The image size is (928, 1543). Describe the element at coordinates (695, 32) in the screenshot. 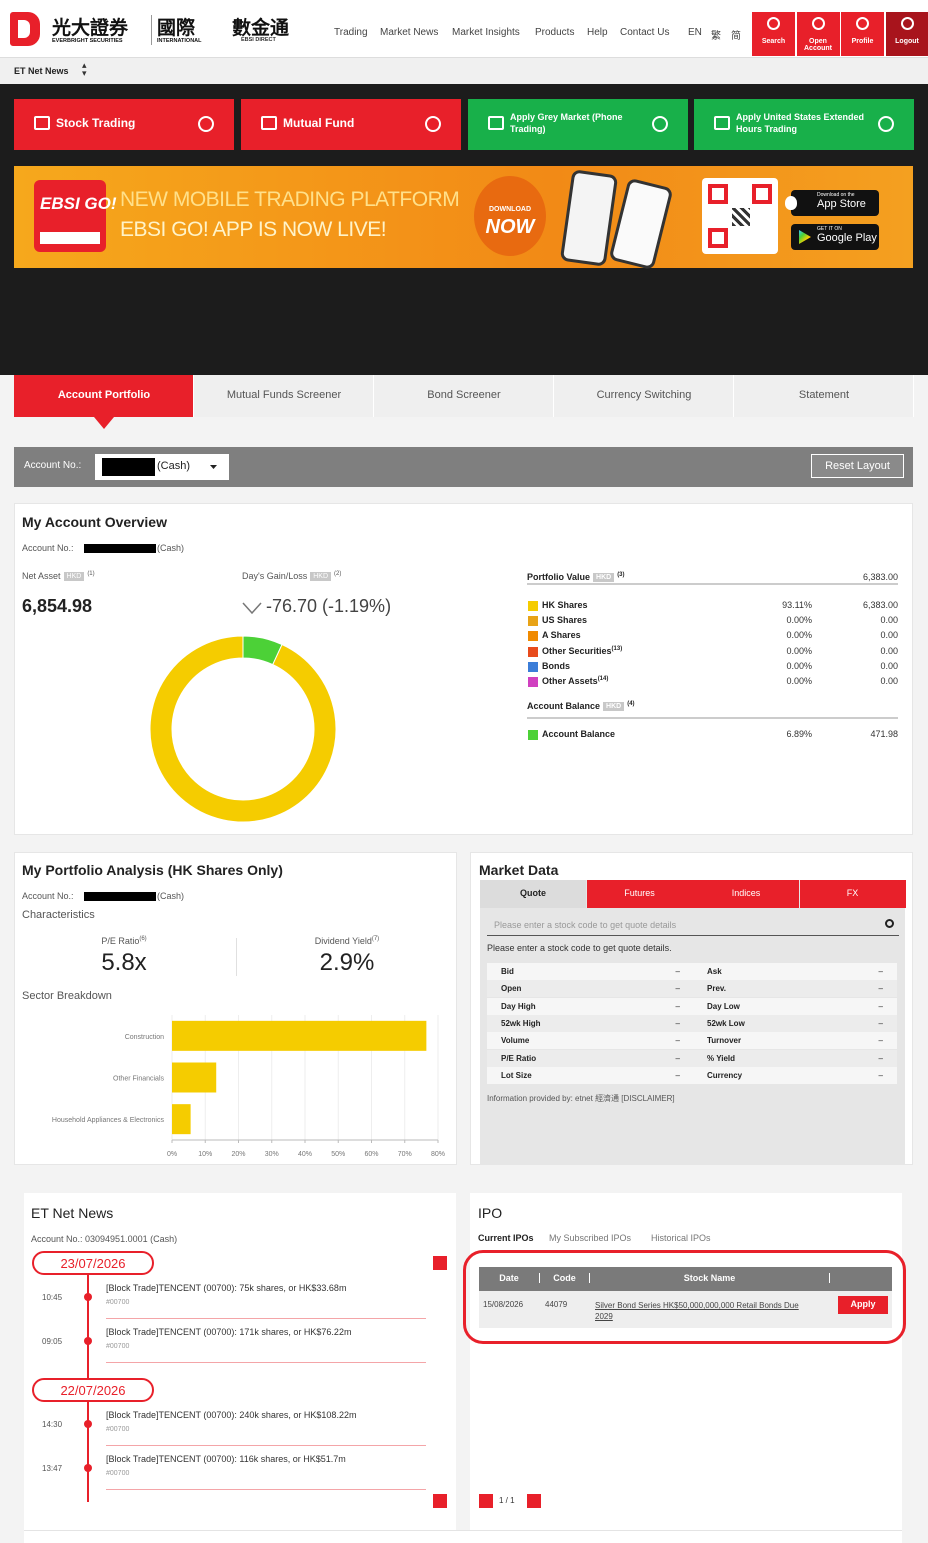

I see `language-link: EN` at that location.